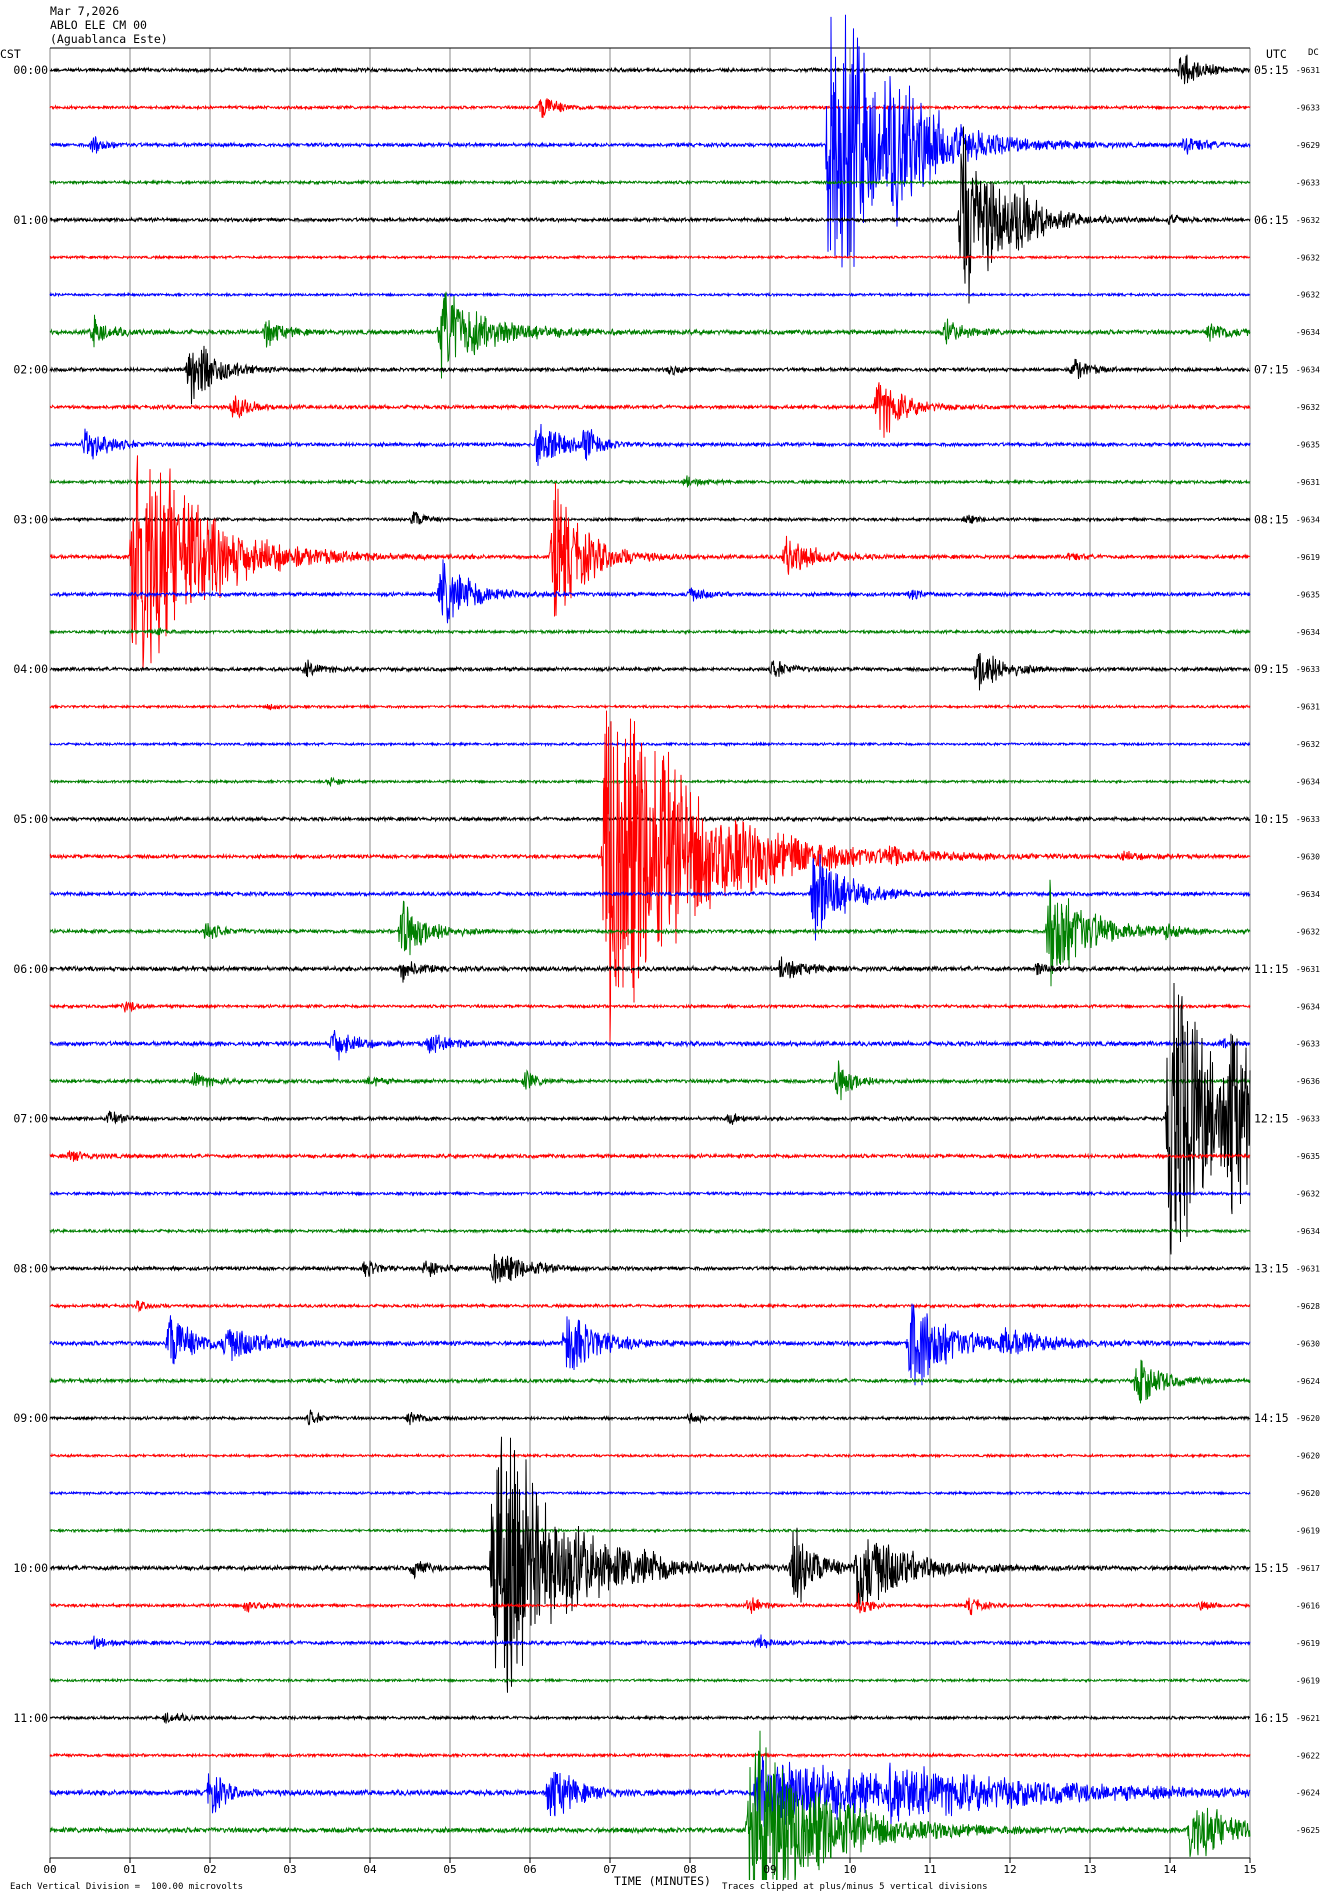 Image resolution: width=1330 pixels, height=1894 pixels. I want to click on right-hour-label: 10:15, so click(1271, 819).